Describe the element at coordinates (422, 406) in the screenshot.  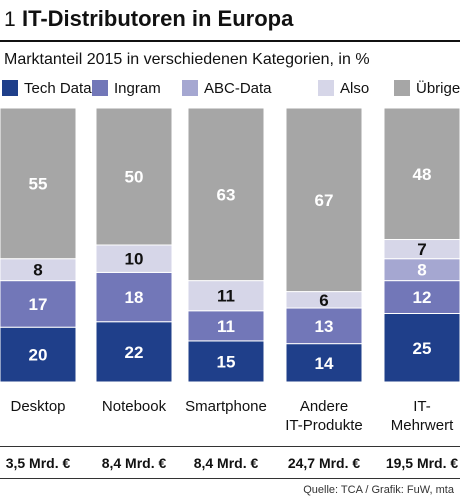
I see `category-label-line: IT-` at that location.